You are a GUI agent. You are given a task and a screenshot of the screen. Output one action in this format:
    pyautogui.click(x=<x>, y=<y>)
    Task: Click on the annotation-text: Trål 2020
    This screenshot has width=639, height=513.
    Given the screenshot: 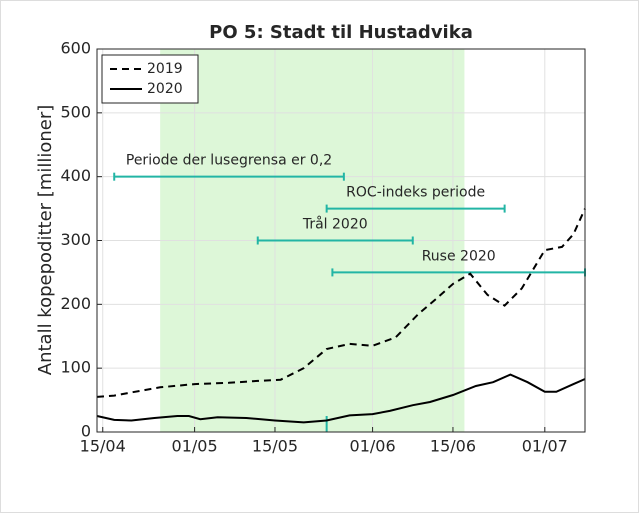 What is the action you would take?
    pyautogui.click(x=335, y=224)
    